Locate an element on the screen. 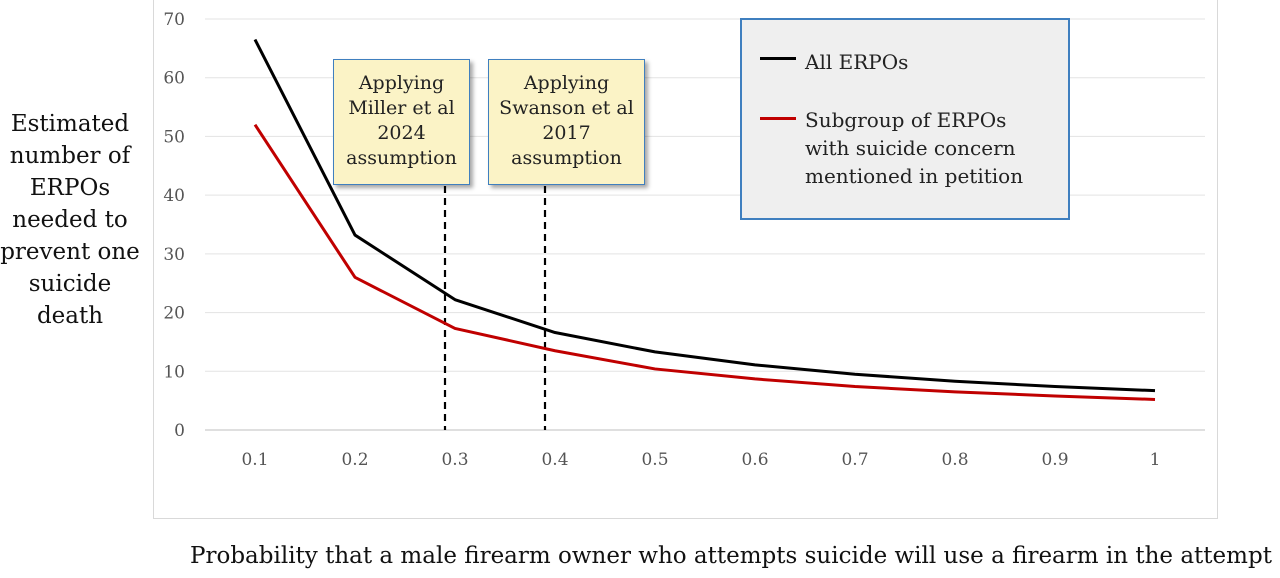 Image resolution: width=1280 pixels, height=578 pixels. annotation-miller: Applying Miller et al 2024 assumption is located at coordinates (401, 122).